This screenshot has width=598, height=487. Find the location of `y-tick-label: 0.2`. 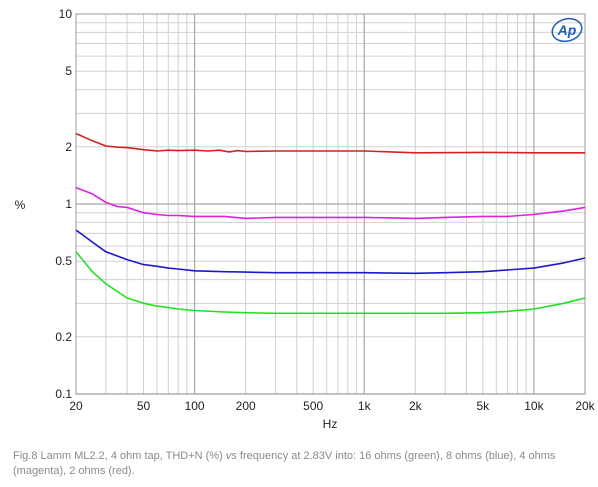

y-tick-label: 0.2 is located at coordinates (63, 337).